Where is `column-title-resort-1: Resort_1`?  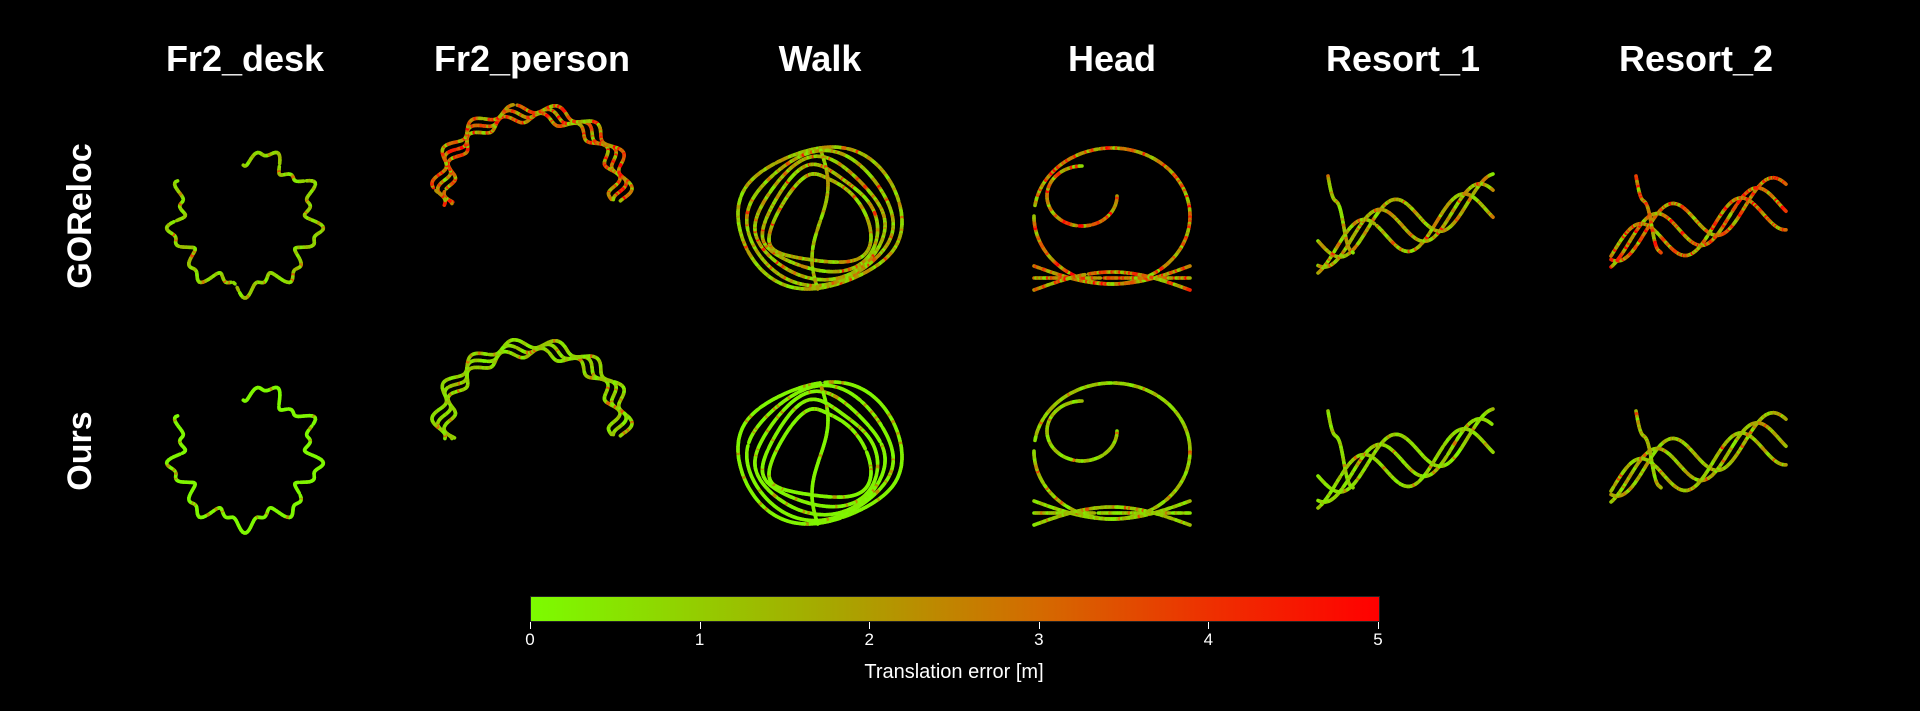
column-title-resort-1: Resort_1 is located at coordinates (1403, 58).